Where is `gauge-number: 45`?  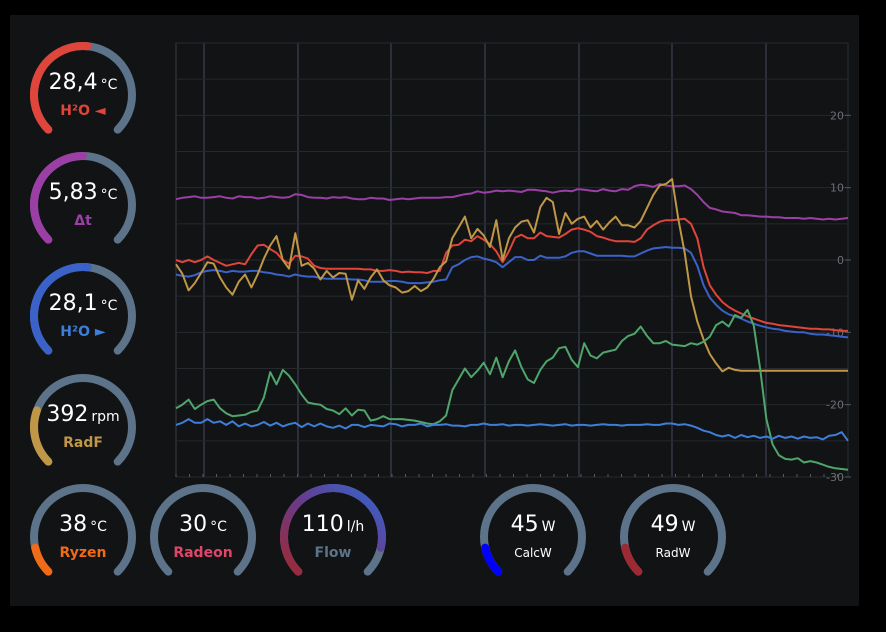
gauge-number: 45 is located at coordinates (524, 524).